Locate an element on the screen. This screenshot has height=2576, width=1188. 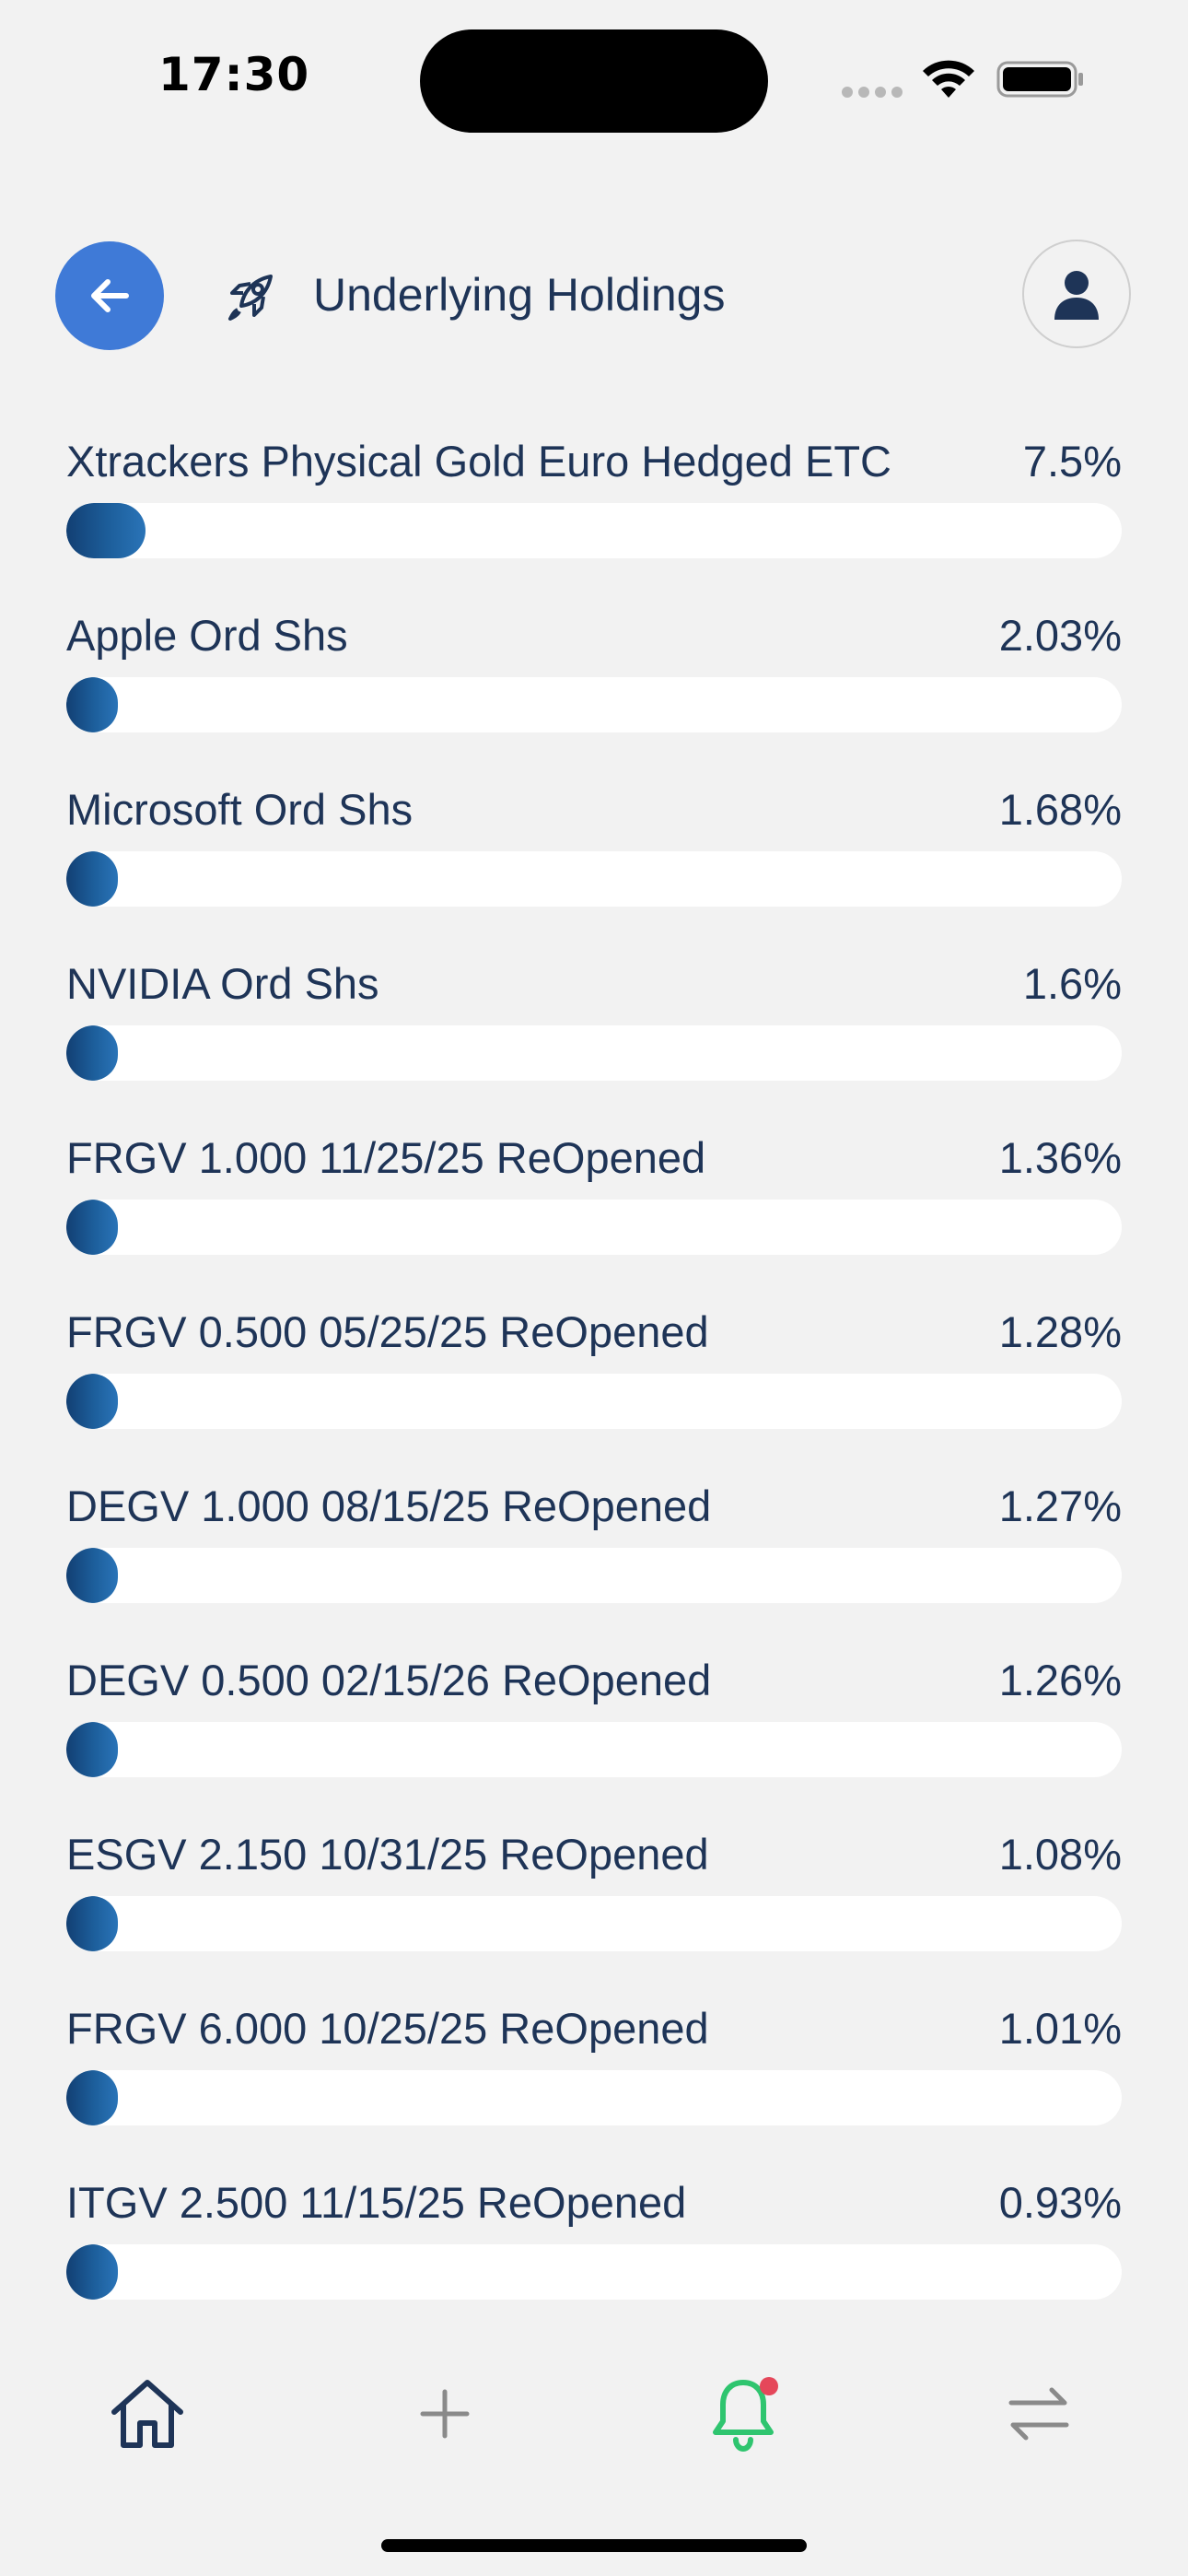
notification-badge-dot is located at coordinates (769, 2386).